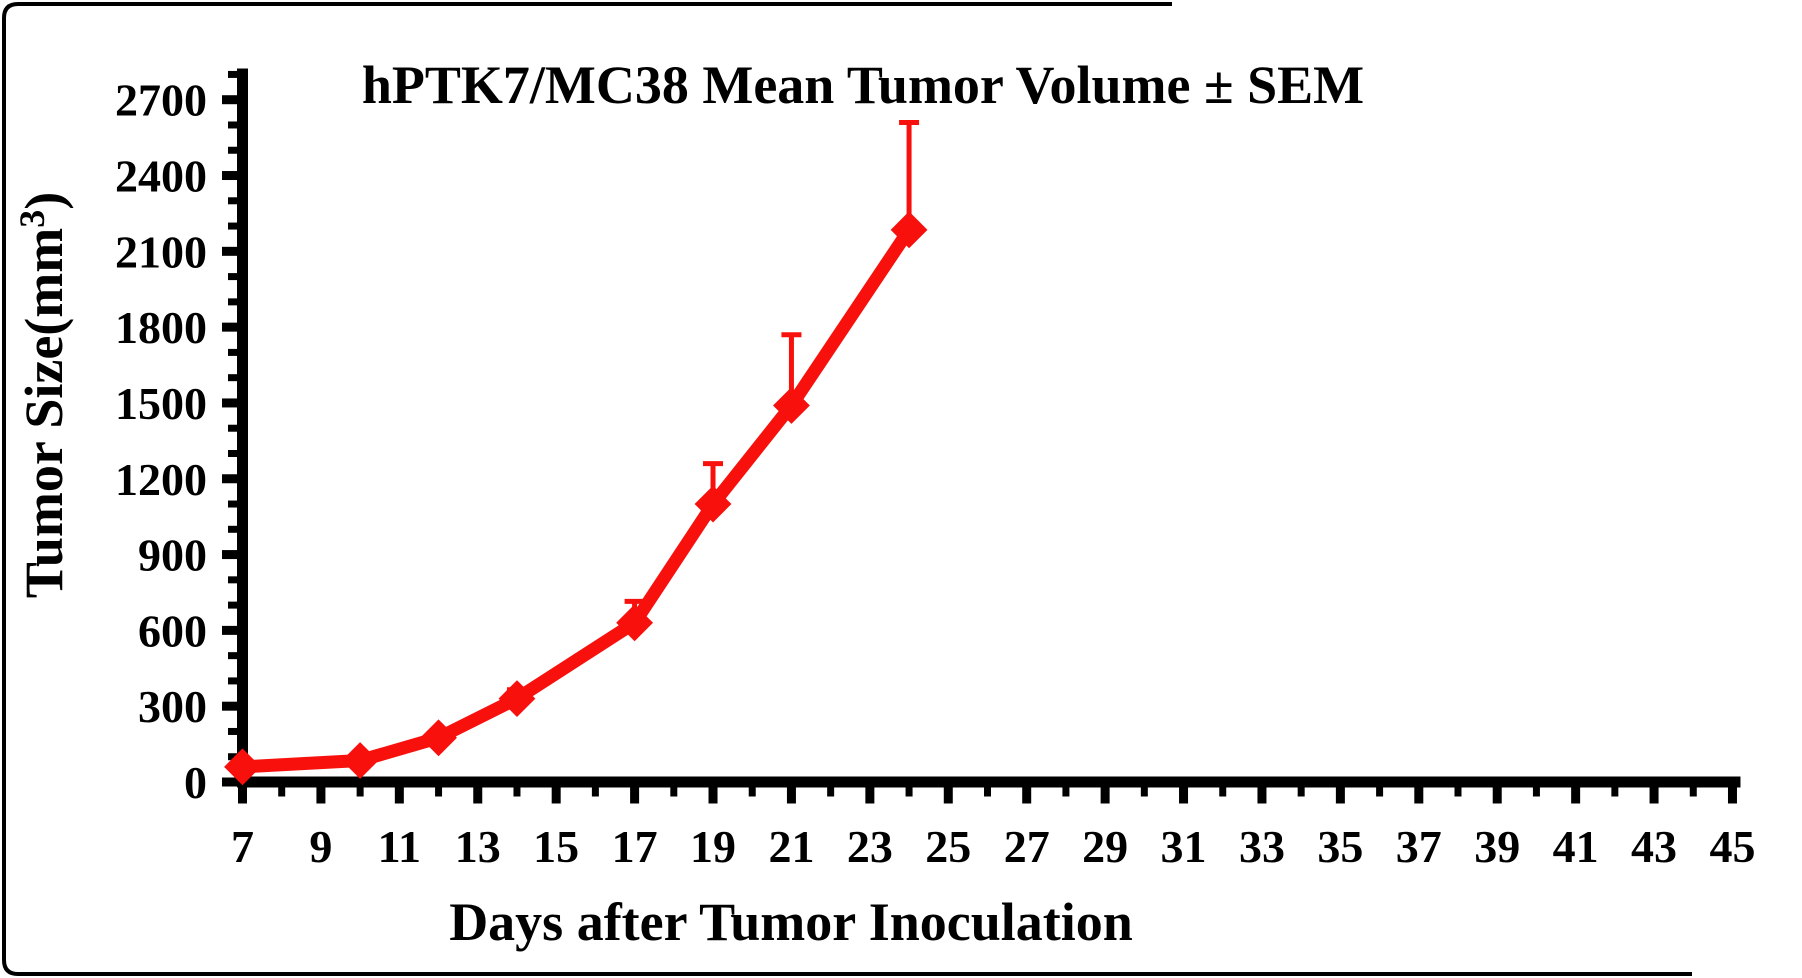 The height and width of the screenshot is (978, 1802). I want to click on x-tick-label: 37, so click(1419, 846).